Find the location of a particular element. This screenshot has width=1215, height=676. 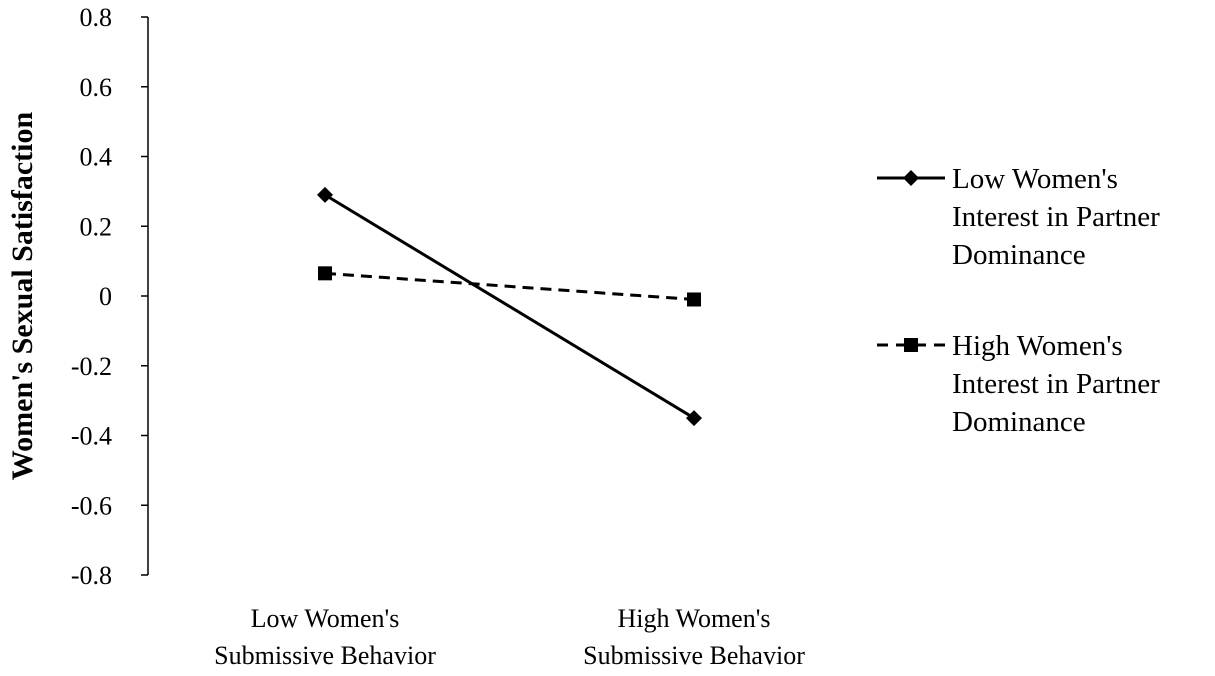

y-tick-label: 0 is located at coordinates (105, 296).